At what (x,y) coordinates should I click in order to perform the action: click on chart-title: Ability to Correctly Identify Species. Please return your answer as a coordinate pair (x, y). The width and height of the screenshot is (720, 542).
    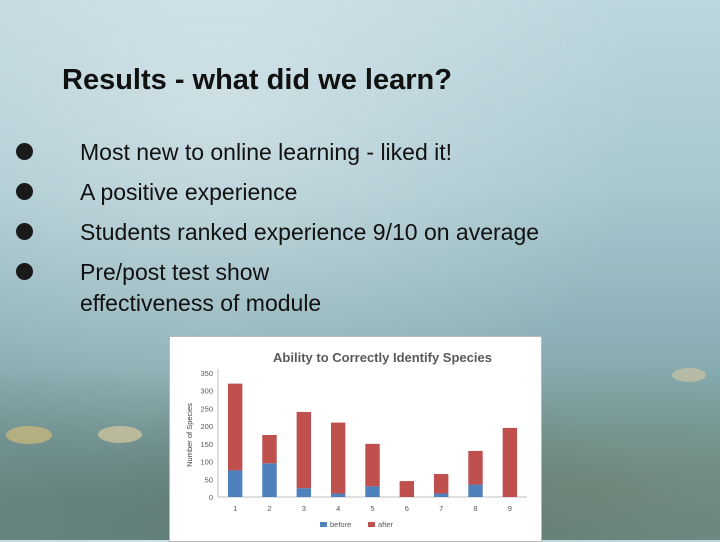
    Looking at the image, I should click on (382, 357).